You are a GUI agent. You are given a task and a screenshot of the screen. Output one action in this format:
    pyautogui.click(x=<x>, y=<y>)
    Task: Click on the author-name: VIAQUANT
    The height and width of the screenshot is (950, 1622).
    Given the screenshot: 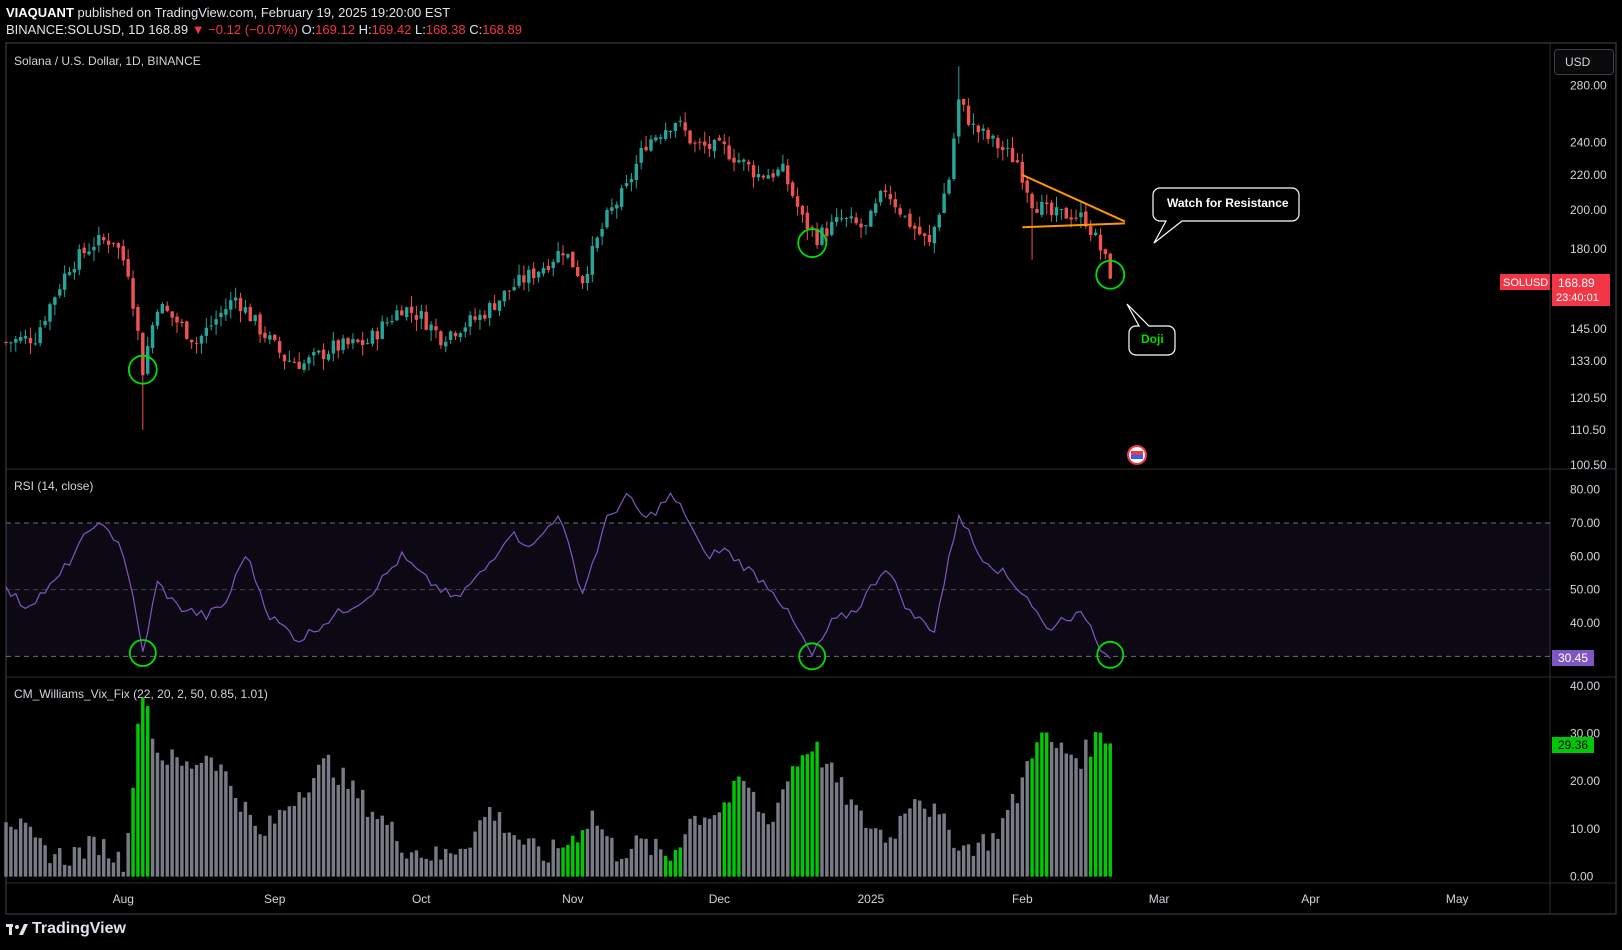 What is the action you would take?
    pyautogui.click(x=40, y=12)
    